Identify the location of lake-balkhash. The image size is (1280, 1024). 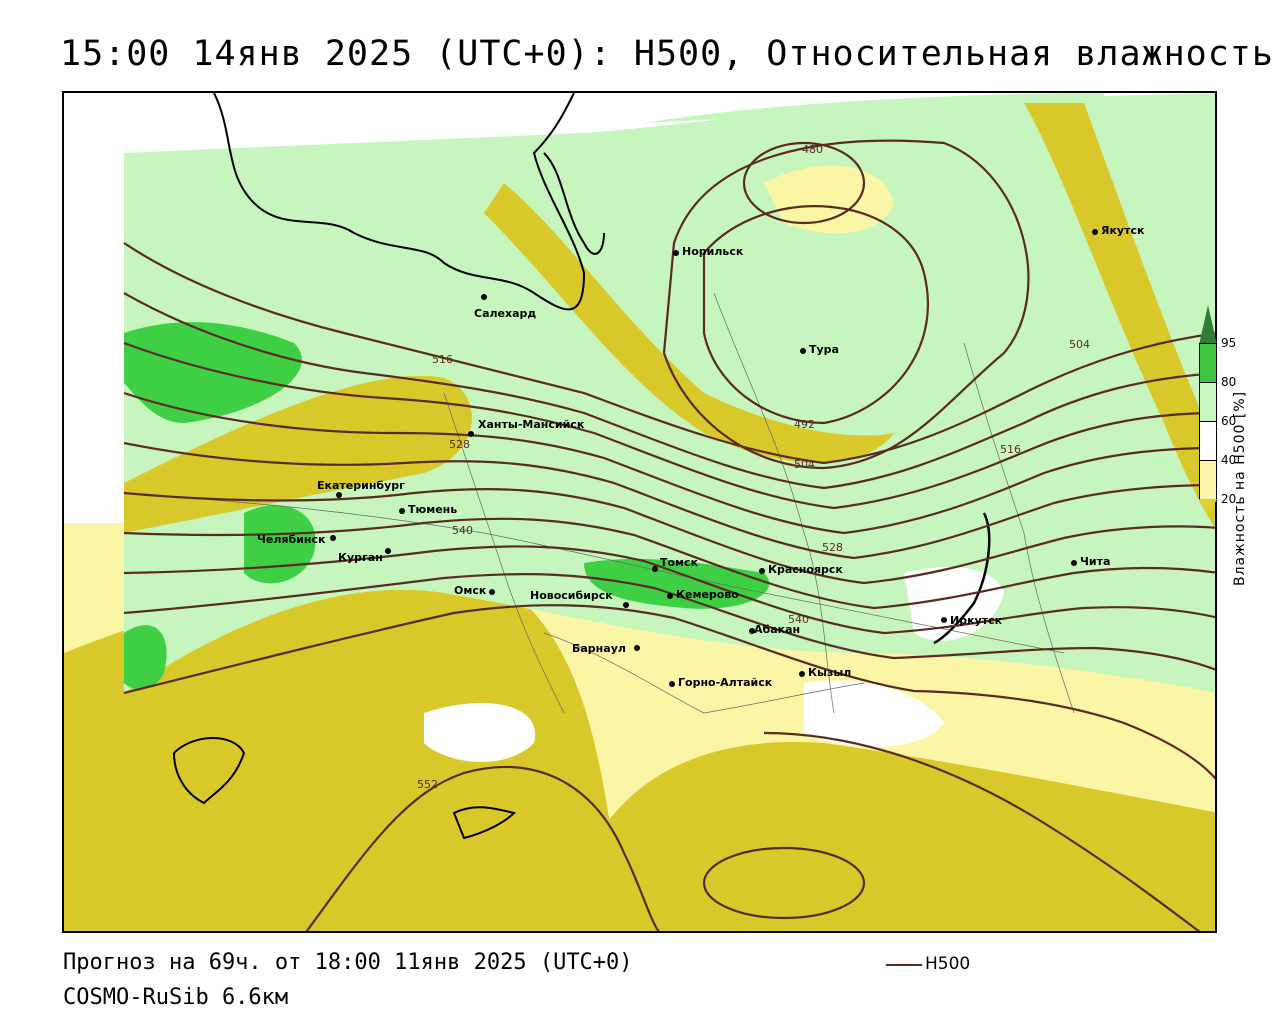
(209, 771).